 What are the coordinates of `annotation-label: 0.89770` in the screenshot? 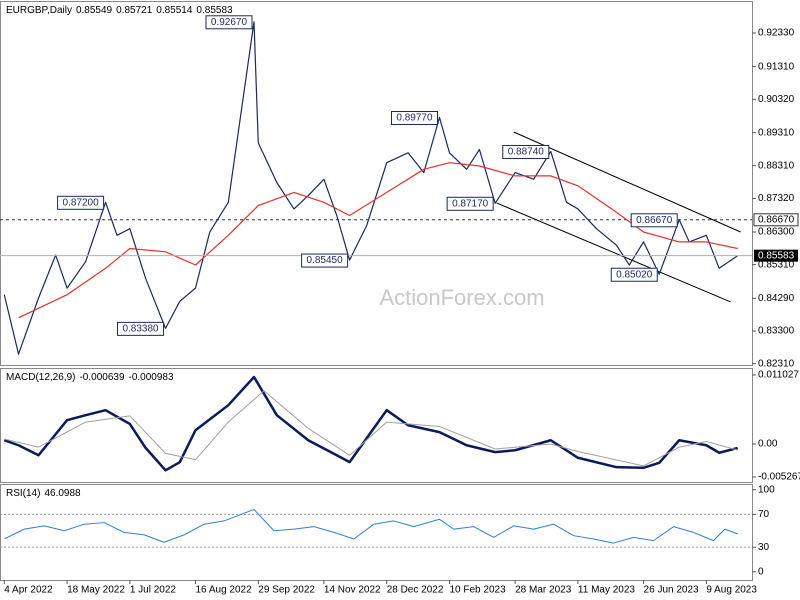 It's located at (414, 118).